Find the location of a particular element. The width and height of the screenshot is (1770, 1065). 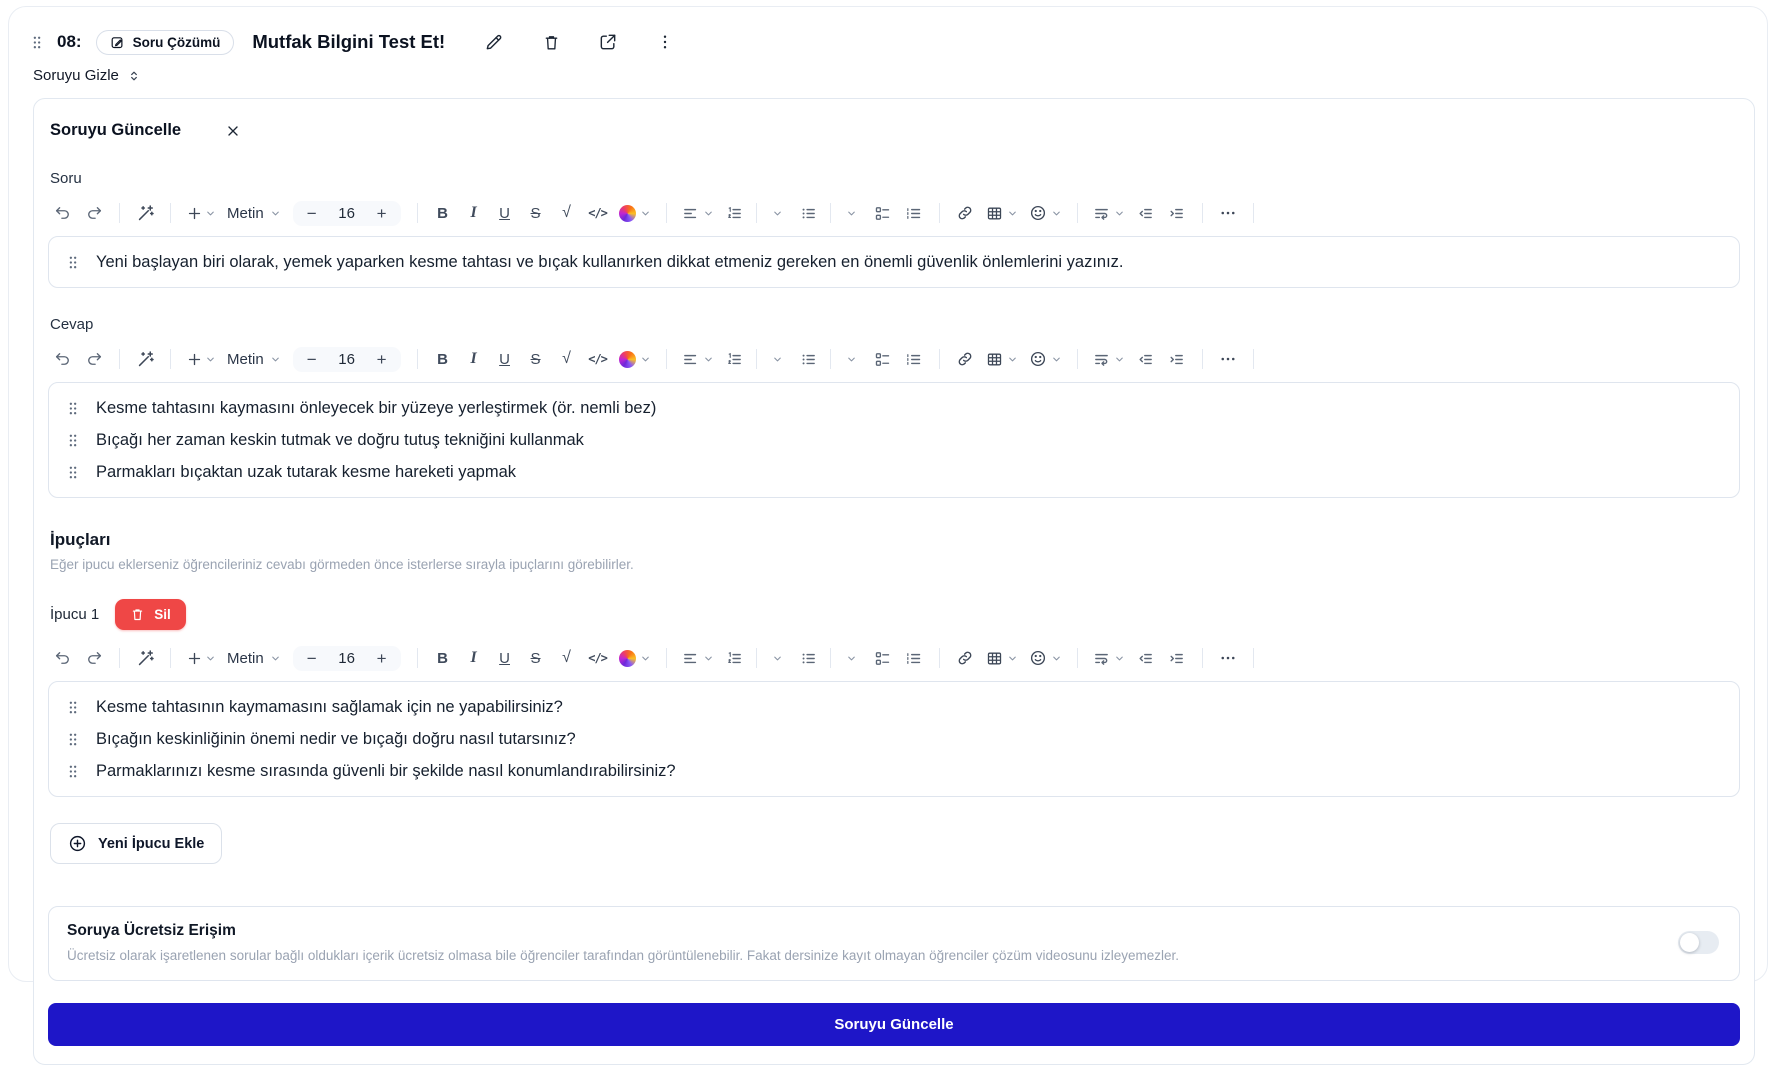

question-type-badge: Soru Çözümü is located at coordinates (165, 42).